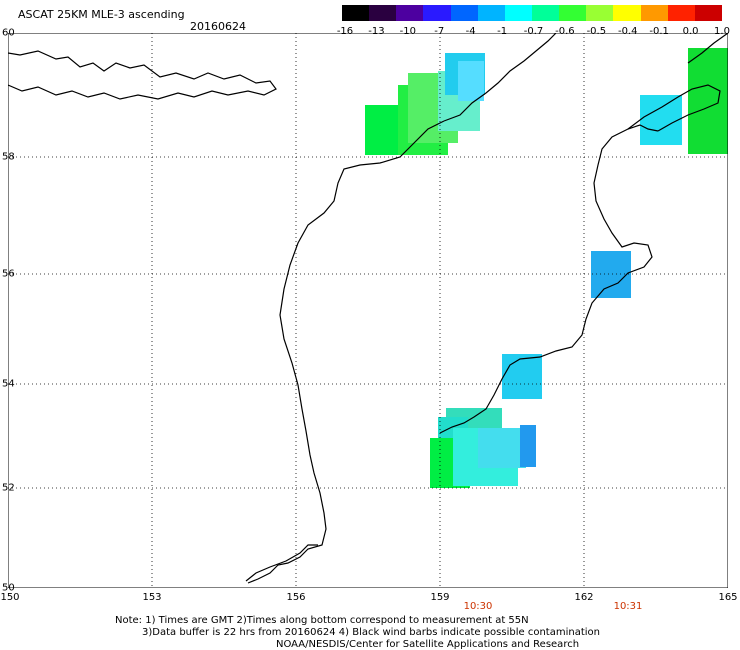 The width and height of the screenshot is (740, 650). What do you see at coordinates (690, 31) in the screenshot?
I see `color-bar-label: 0.0` at bounding box center [690, 31].